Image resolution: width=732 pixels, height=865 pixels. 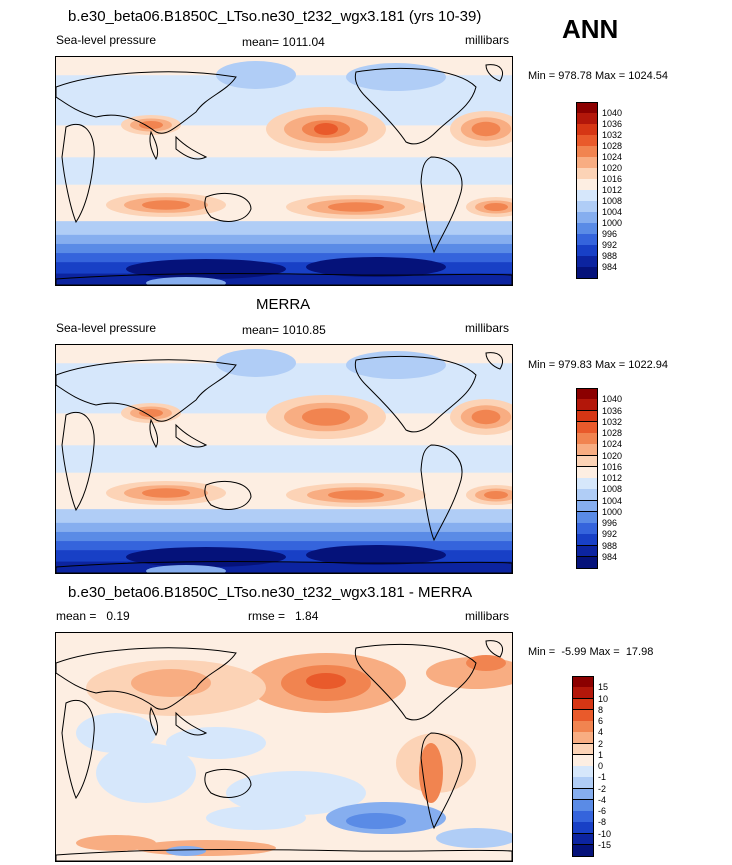 What do you see at coordinates (612, 410) in the screenshot?
I see `colorbar-tick-label: 1036` at bounding box center [612, 410].